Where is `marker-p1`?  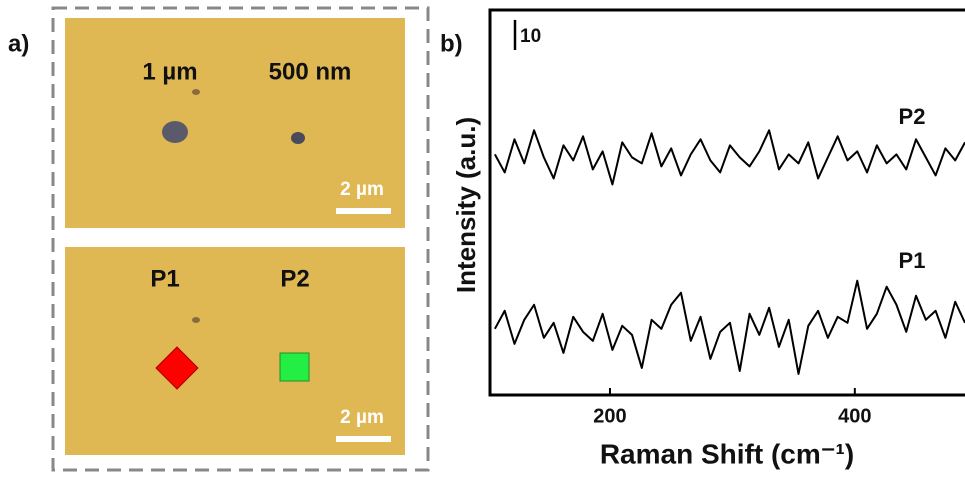
marker-p1 is located at coordinates (177, 368).